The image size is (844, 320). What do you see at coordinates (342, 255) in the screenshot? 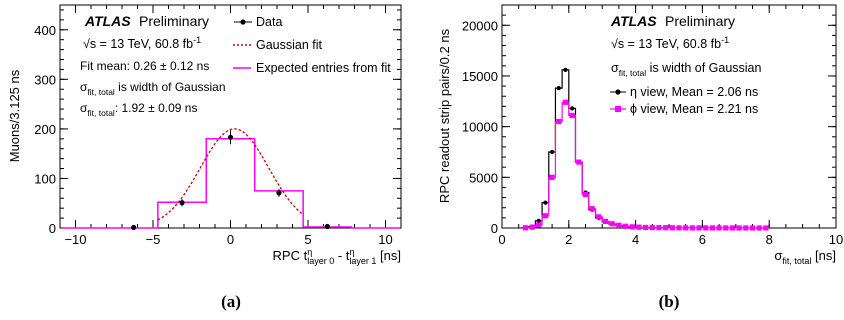
I see `xlabel-a-mid: - t` at bounding box center [342, 255].